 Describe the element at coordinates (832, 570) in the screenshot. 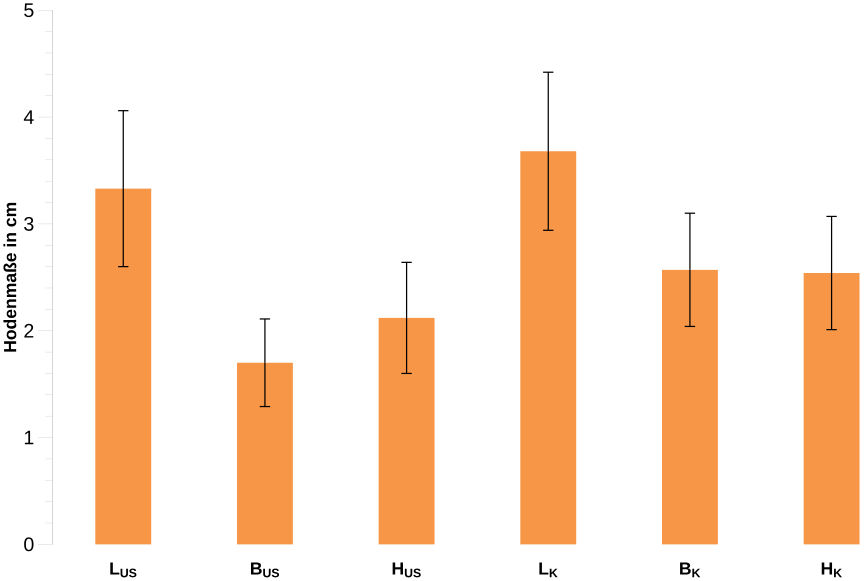

I see `x-tick-label: H$_{K}$` at that location.